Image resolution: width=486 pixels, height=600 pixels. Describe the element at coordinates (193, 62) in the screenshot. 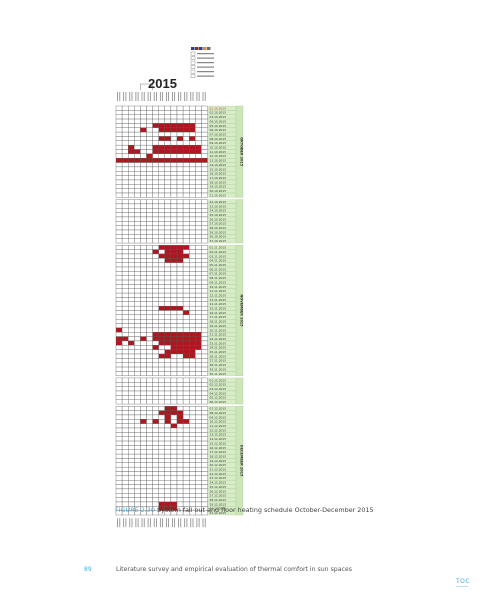

I see `legend-row-box` at that location.